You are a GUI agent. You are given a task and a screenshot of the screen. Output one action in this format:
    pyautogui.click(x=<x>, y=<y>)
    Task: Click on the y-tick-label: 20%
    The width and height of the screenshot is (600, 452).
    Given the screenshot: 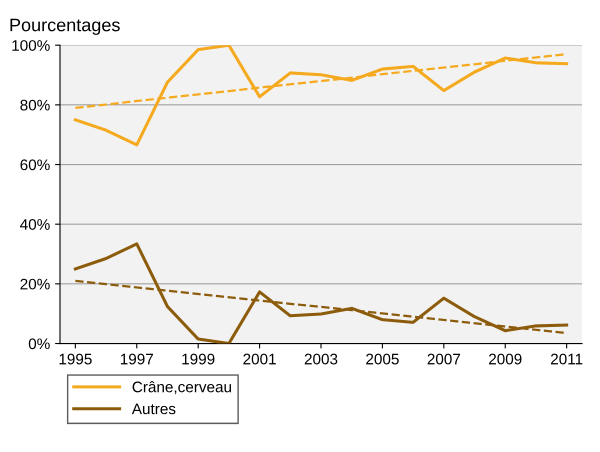 What is the action you would take?
    pyautogui.click(x=35, y=284)
    